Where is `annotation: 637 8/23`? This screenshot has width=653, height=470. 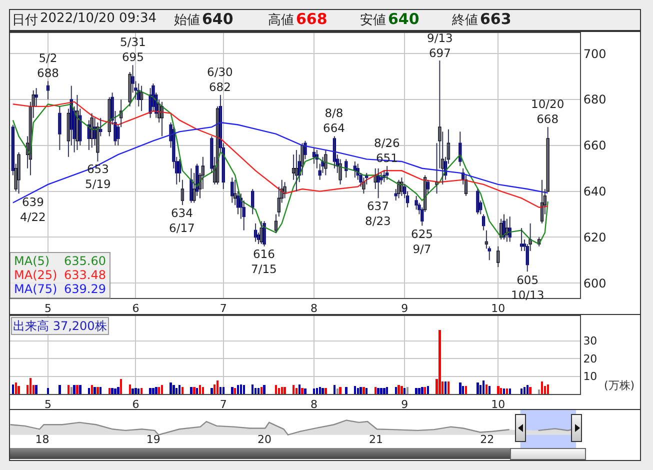 annotation: 637 8/23 is located at coordinates (378, 213).